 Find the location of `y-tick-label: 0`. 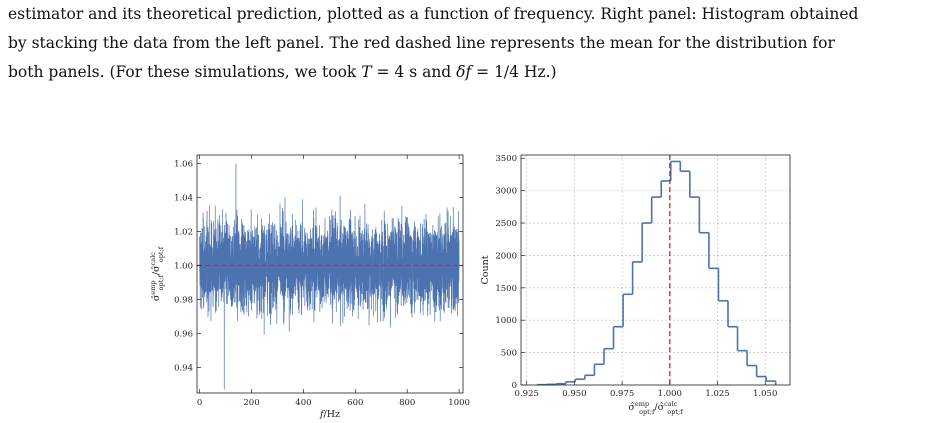

y-tick-label: 0 is located at coordinates (514, 386).